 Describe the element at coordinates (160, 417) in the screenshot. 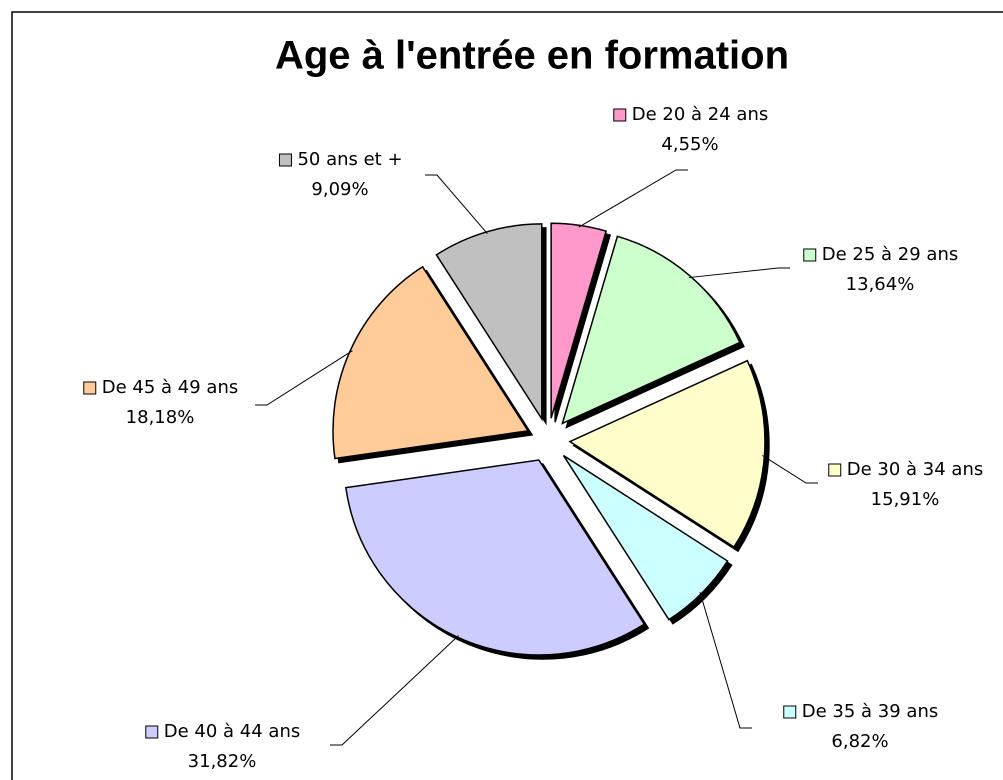

I see `value-label: 18,18%` at that location.